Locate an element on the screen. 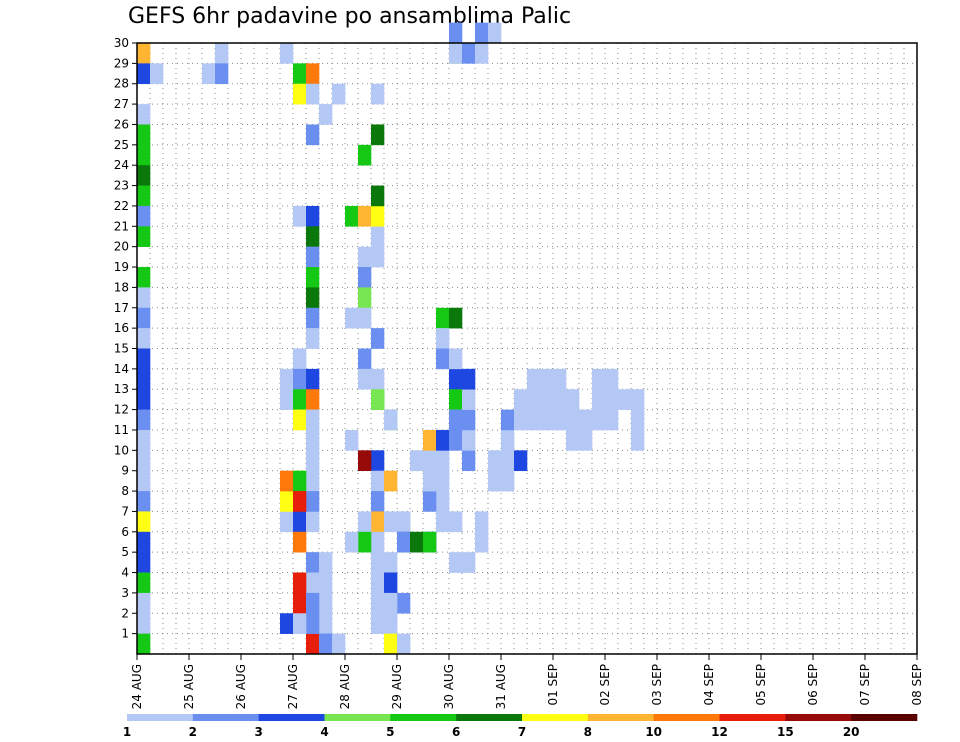  y-tick-label: 26 is located at coordinates (121, 124).